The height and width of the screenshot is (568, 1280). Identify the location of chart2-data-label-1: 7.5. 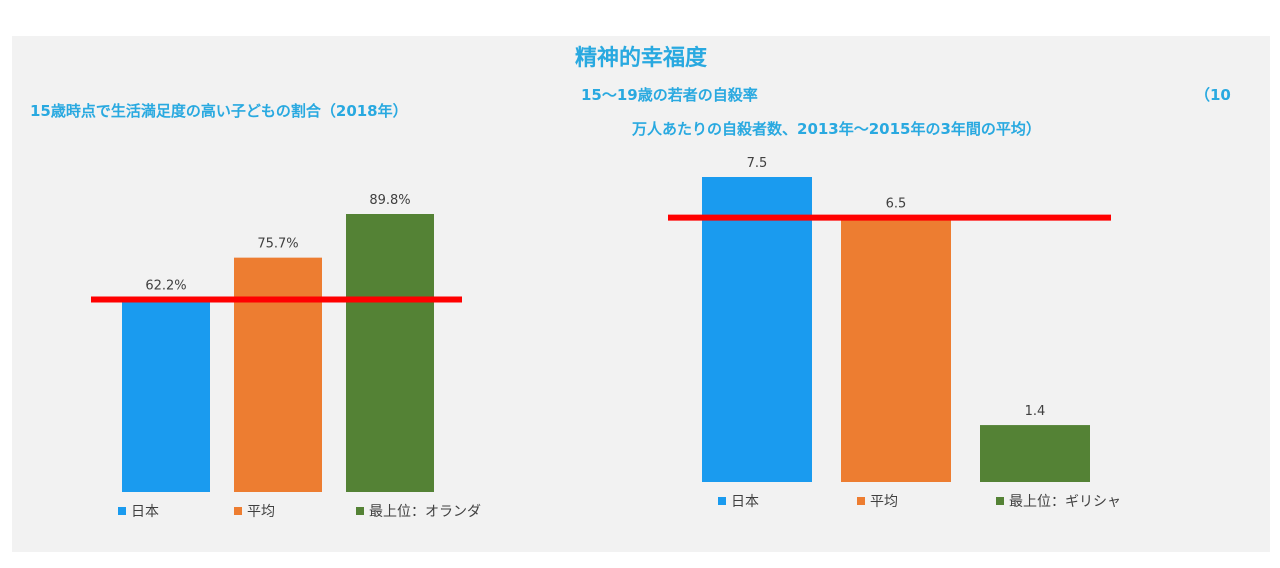
(757, 163).